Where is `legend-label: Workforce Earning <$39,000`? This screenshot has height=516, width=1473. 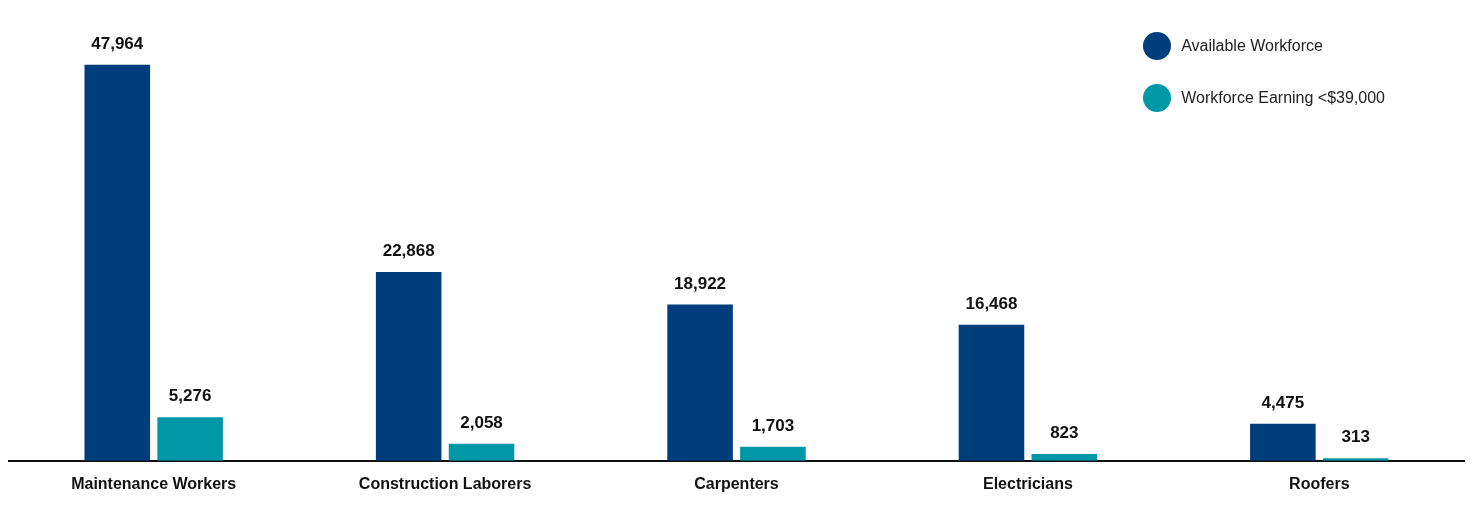
legend-label: Workforce Earning <$39,000 is located at coordinates (1283, 98).